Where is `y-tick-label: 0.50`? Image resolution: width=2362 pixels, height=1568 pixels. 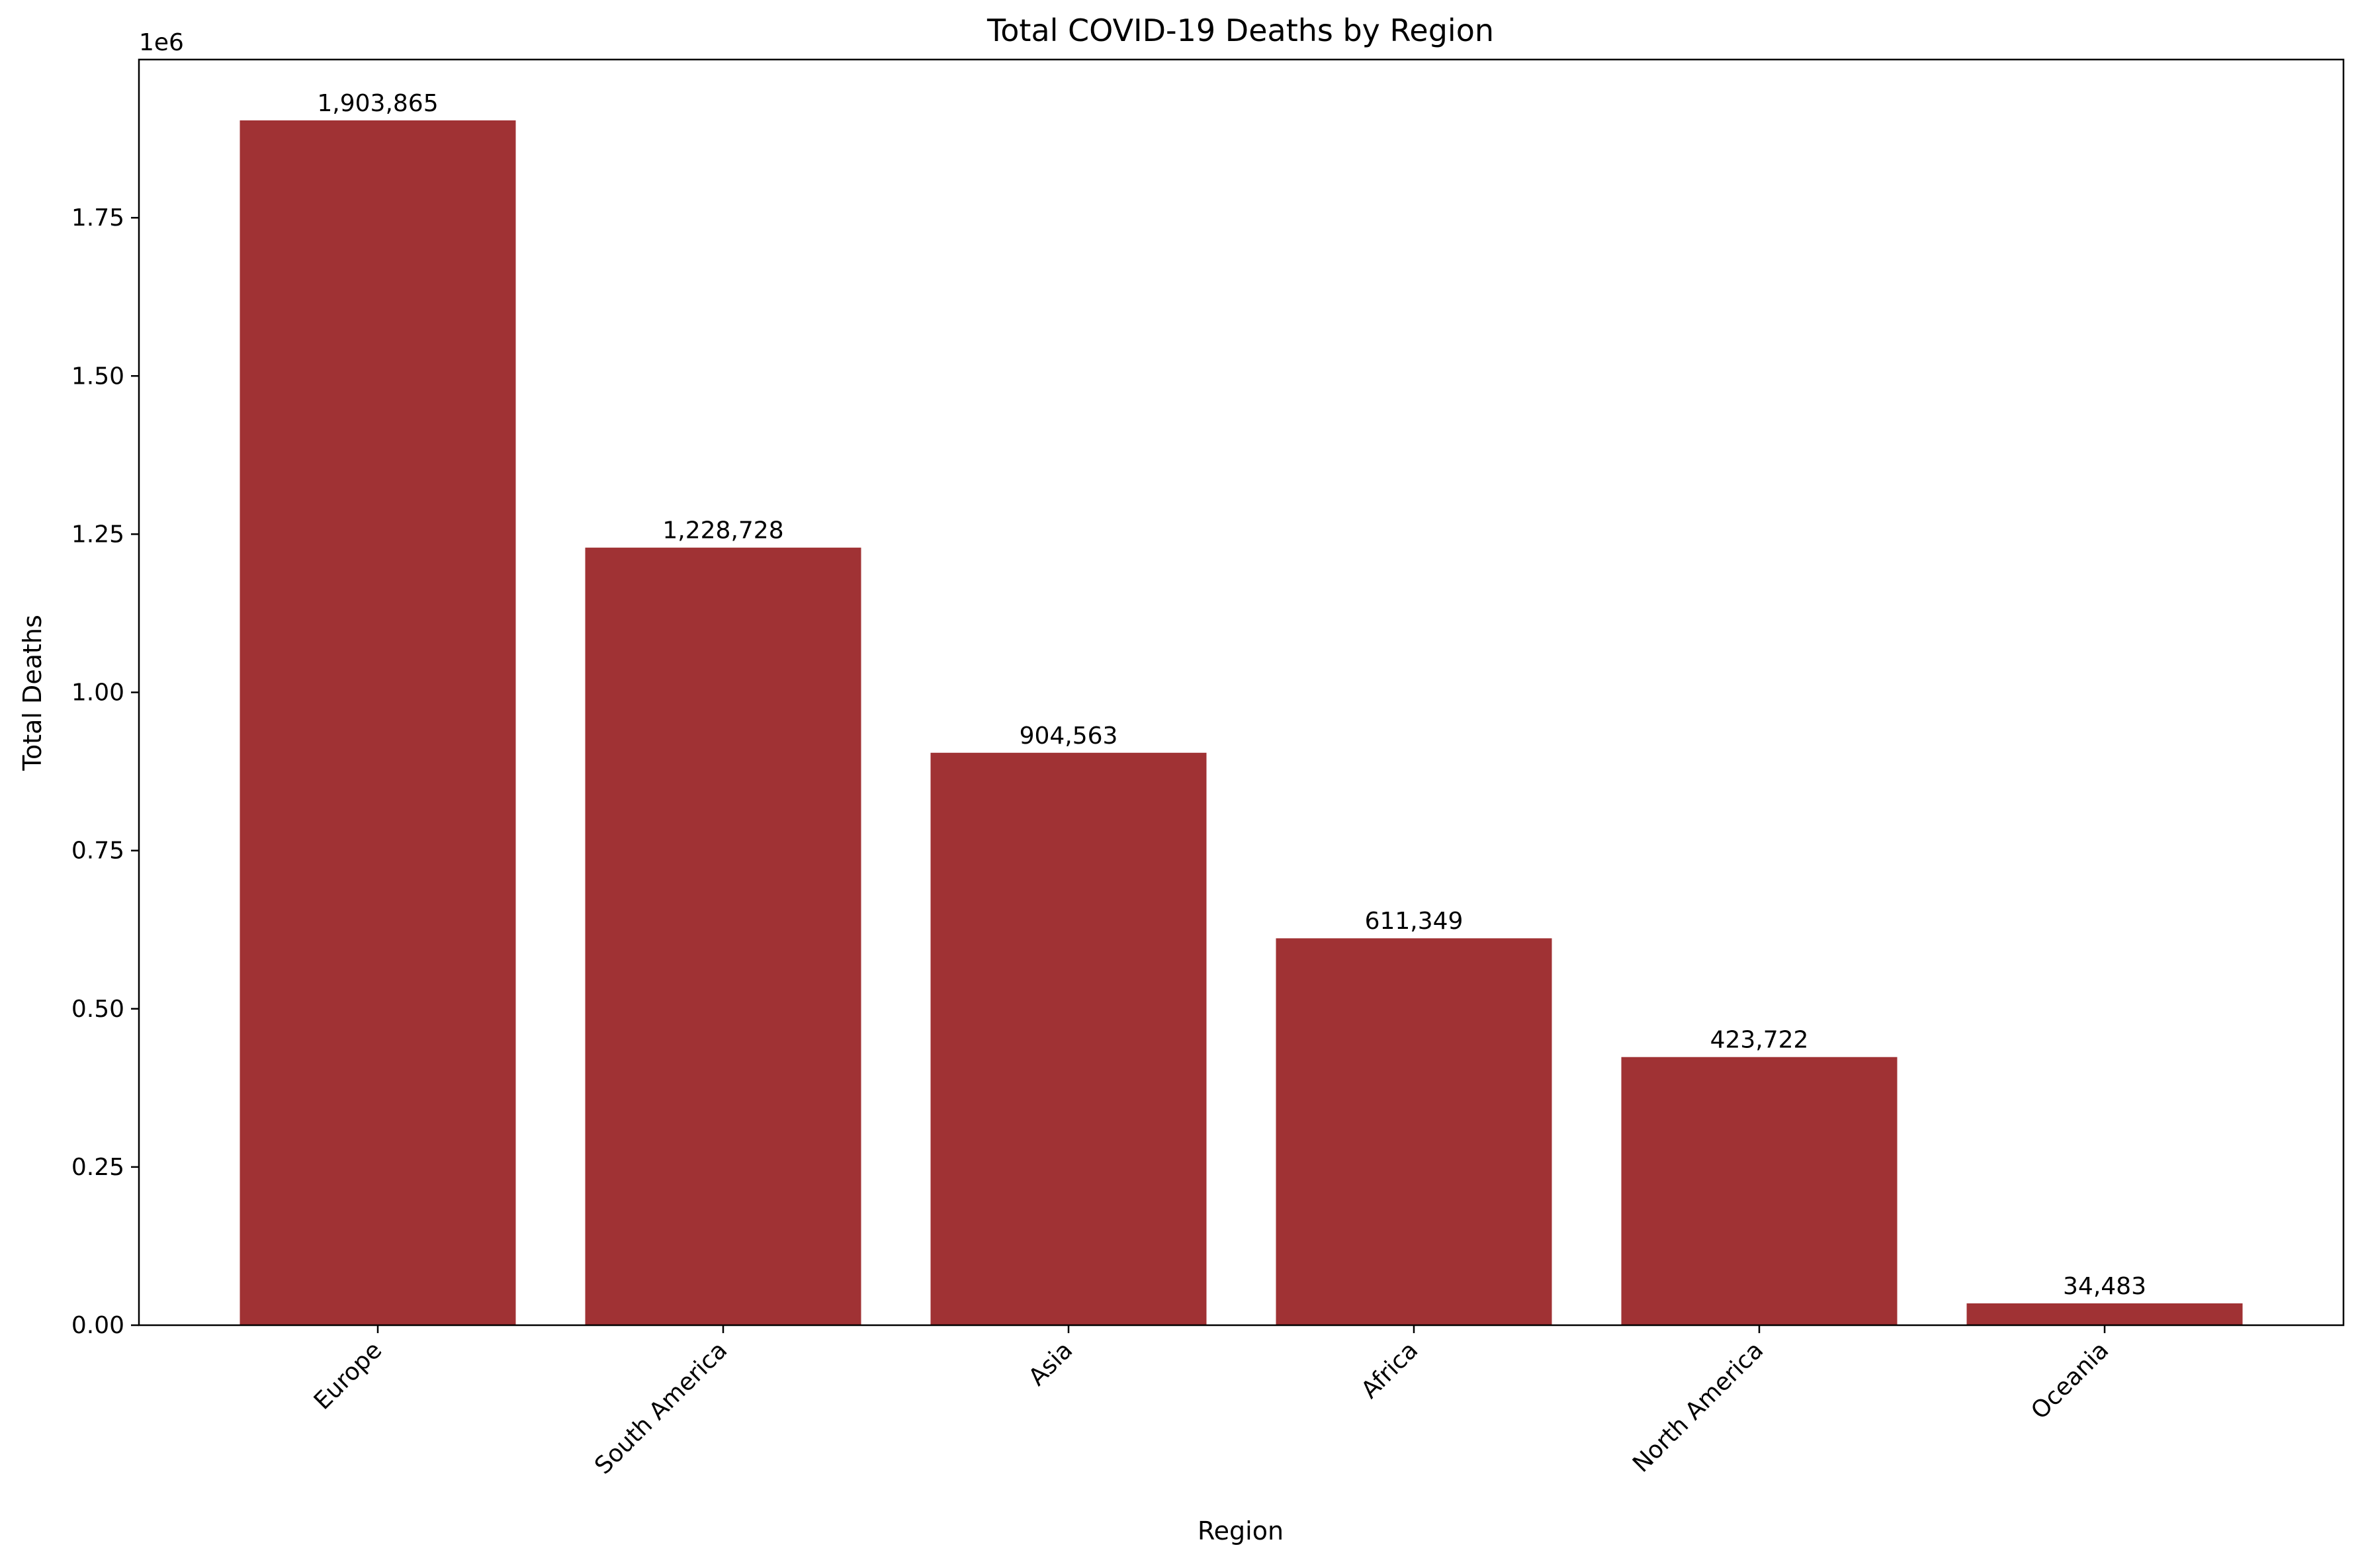 y-tick-label: 0.50 is located at coordinates (97, 1009).